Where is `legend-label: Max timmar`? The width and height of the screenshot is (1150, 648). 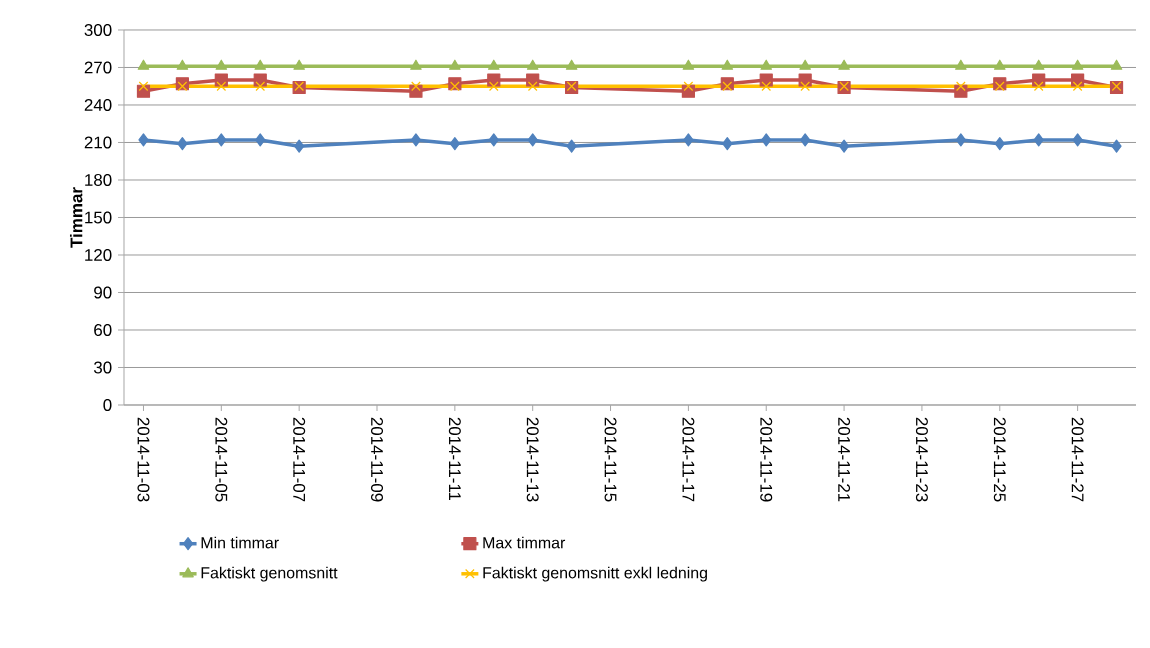
legend-label: Max timmar is located at coordinates (524, 542).